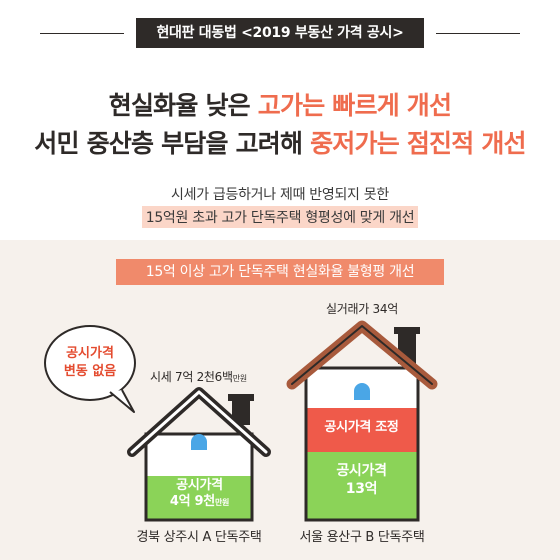  What do you see at coordinates (222, 502) in the screenshot?
I see `house-a-price-unit: 만원` at bounding box center [222, 502].